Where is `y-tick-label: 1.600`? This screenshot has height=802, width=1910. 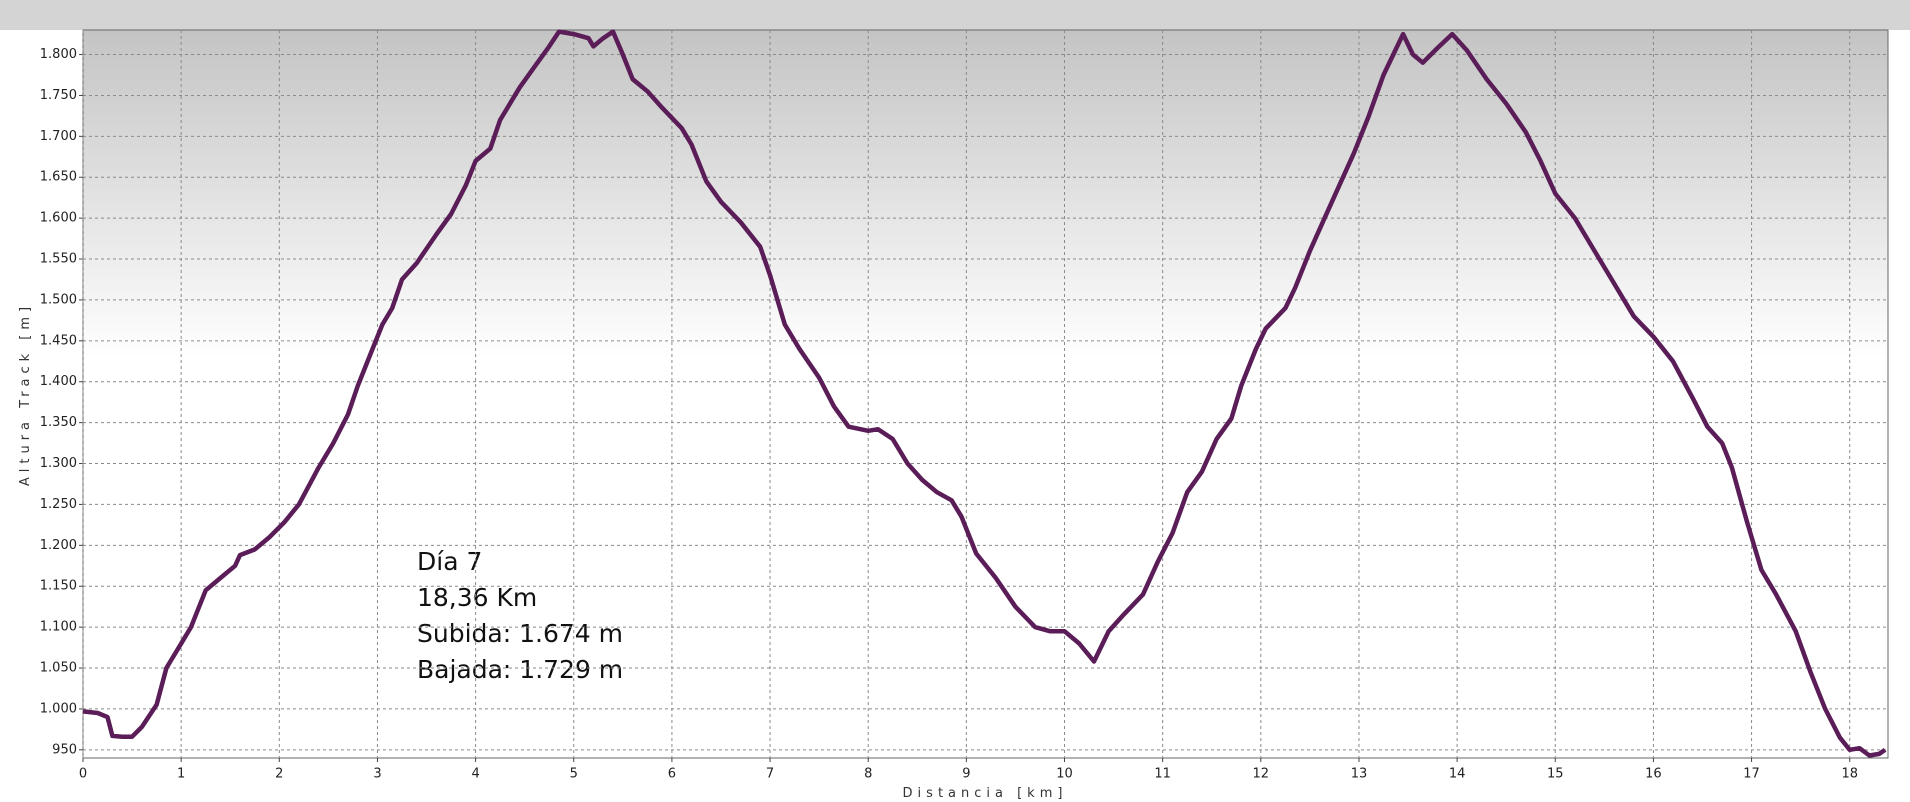 y-tick-label: 1.600 is located at coordinates (58, 218).